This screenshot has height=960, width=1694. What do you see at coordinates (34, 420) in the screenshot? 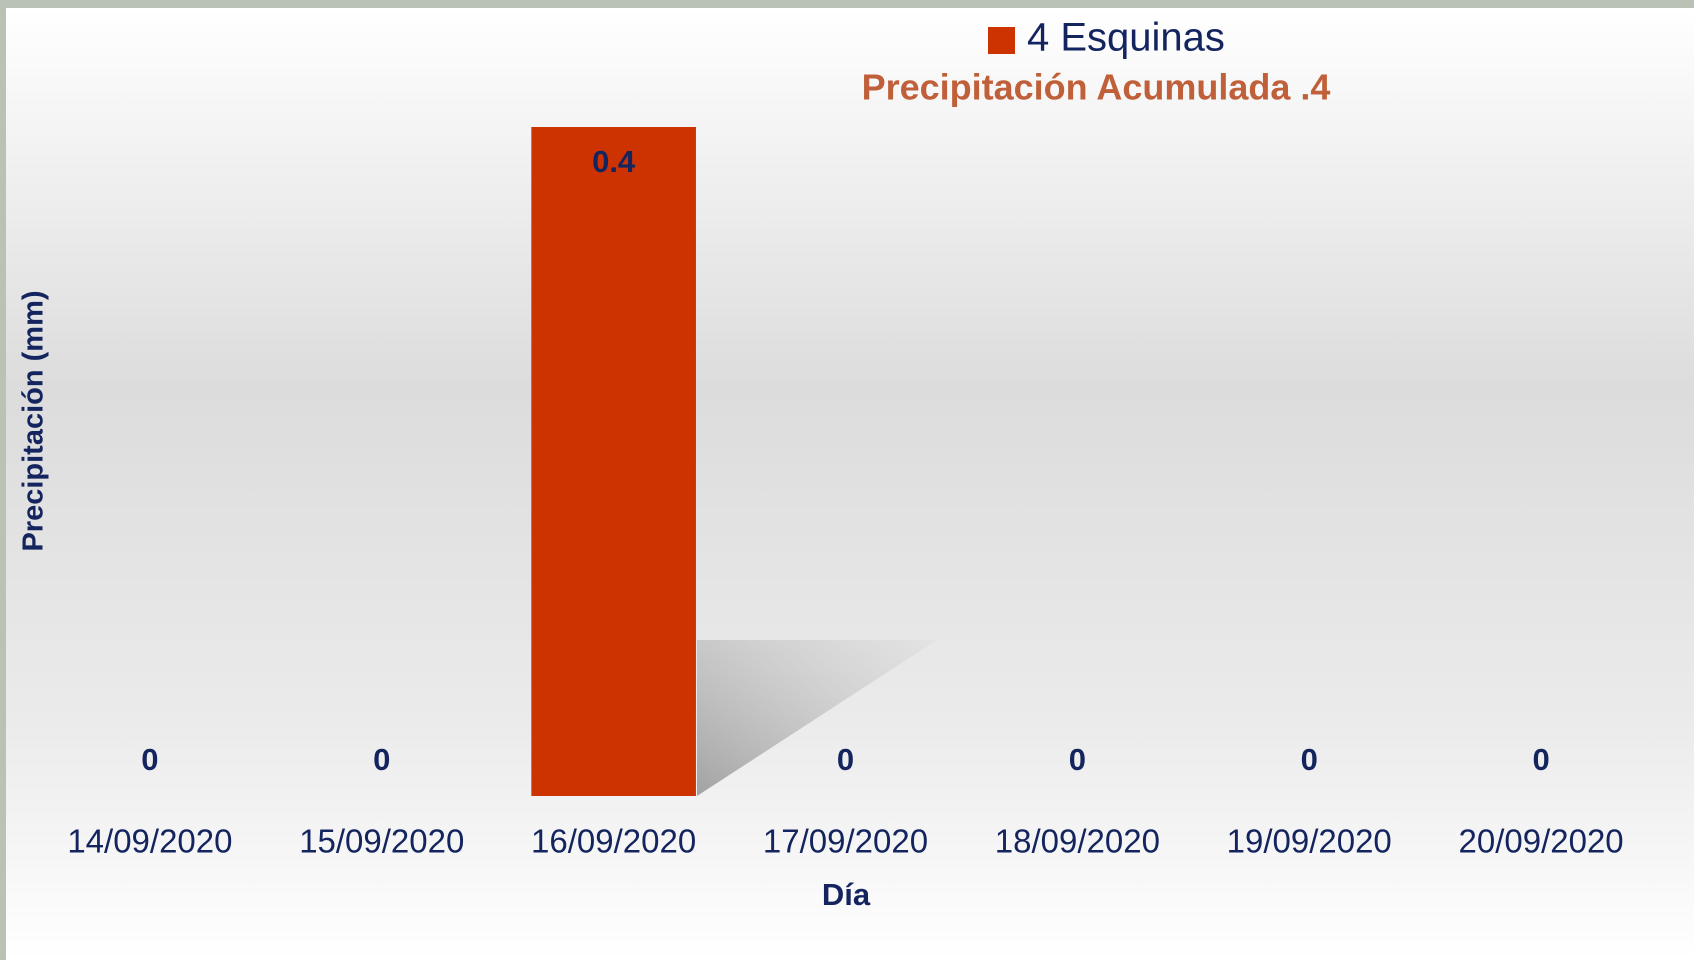
I see `y-axis-label: Precipitación (mm)` at bounding box center [34, 420].